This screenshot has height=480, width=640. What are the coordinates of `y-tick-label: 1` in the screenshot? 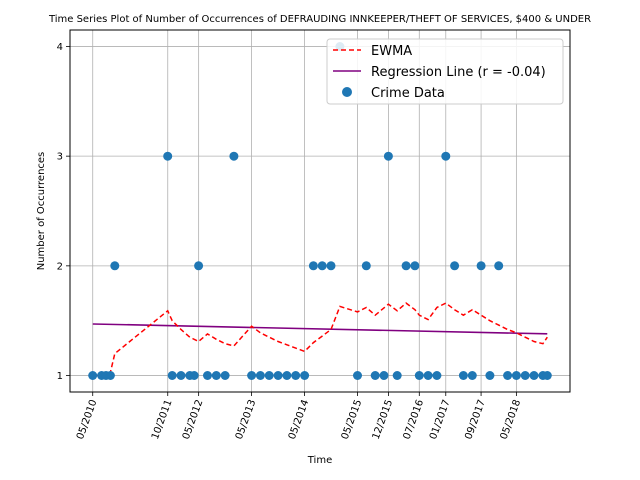 It's located at (60, 376).